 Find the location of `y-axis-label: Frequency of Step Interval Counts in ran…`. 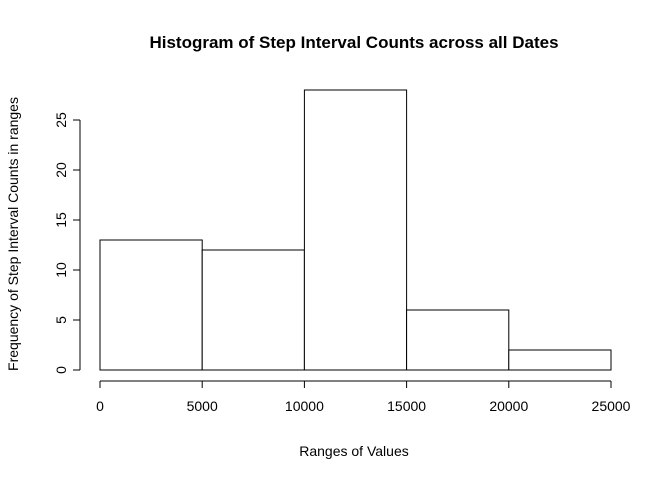

y-axis-label: Frequency of Step Interval Counts in ran… is located at coordinates (13, 234).